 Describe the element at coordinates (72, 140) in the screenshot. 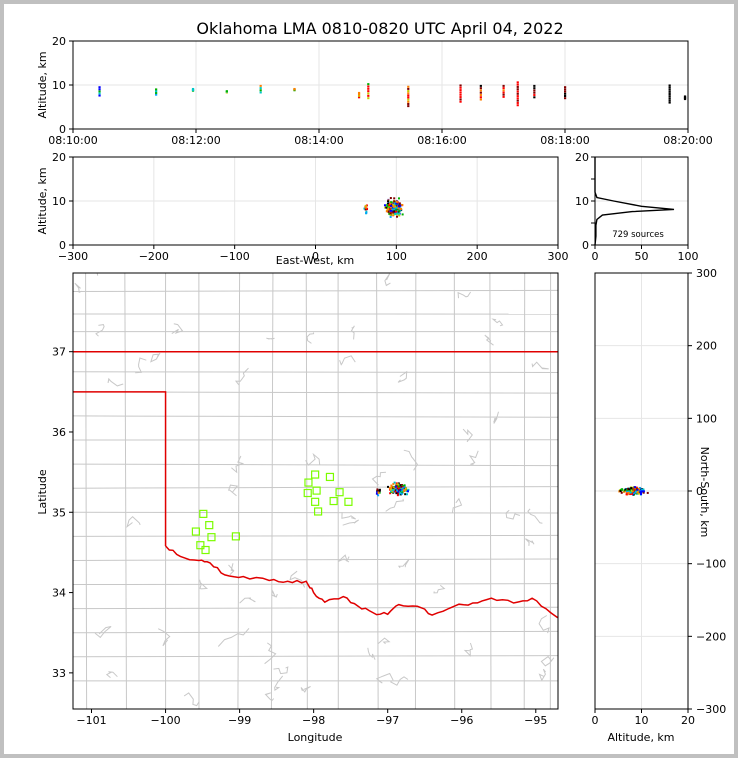

I see `time-axis-tick-label: 08:10:00` at that location.